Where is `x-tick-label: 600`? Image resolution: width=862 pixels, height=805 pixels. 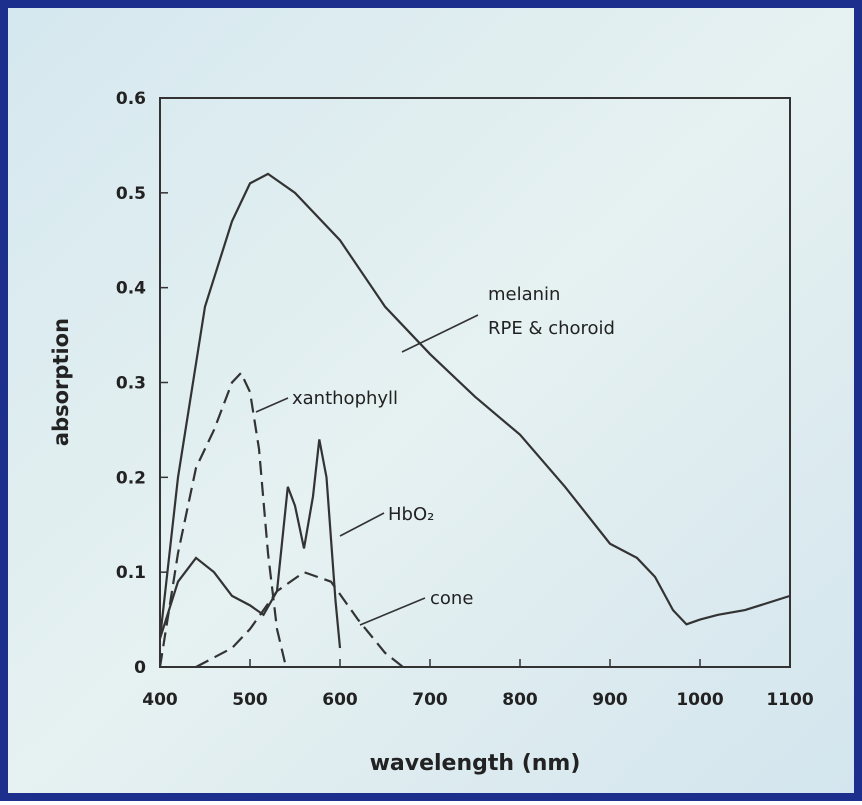 x-tick-label: 600 is located at coordinates (340, 700).